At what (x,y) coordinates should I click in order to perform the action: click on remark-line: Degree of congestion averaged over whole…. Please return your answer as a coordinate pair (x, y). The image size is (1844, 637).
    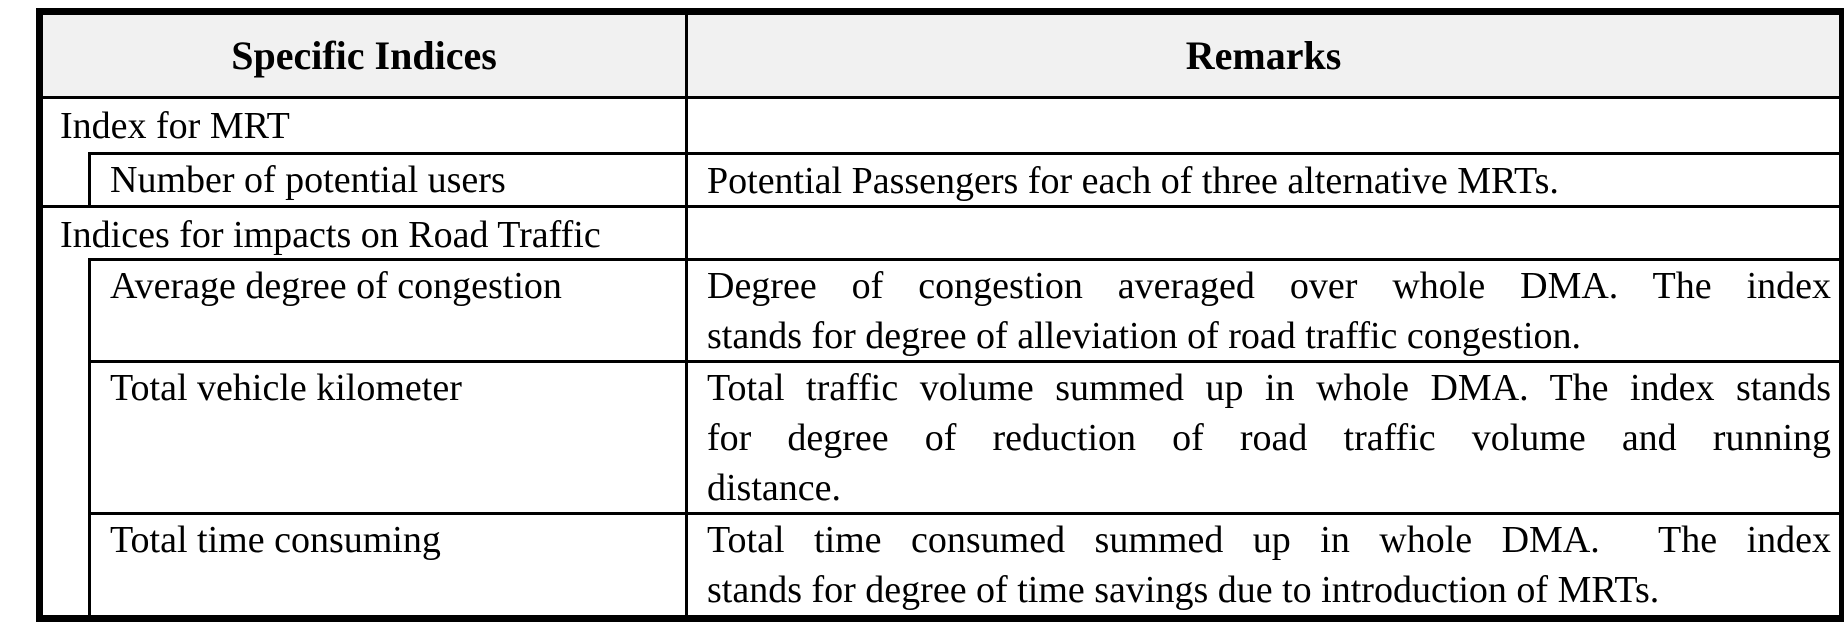
    Looking at the image, I should click on (1269, 286).